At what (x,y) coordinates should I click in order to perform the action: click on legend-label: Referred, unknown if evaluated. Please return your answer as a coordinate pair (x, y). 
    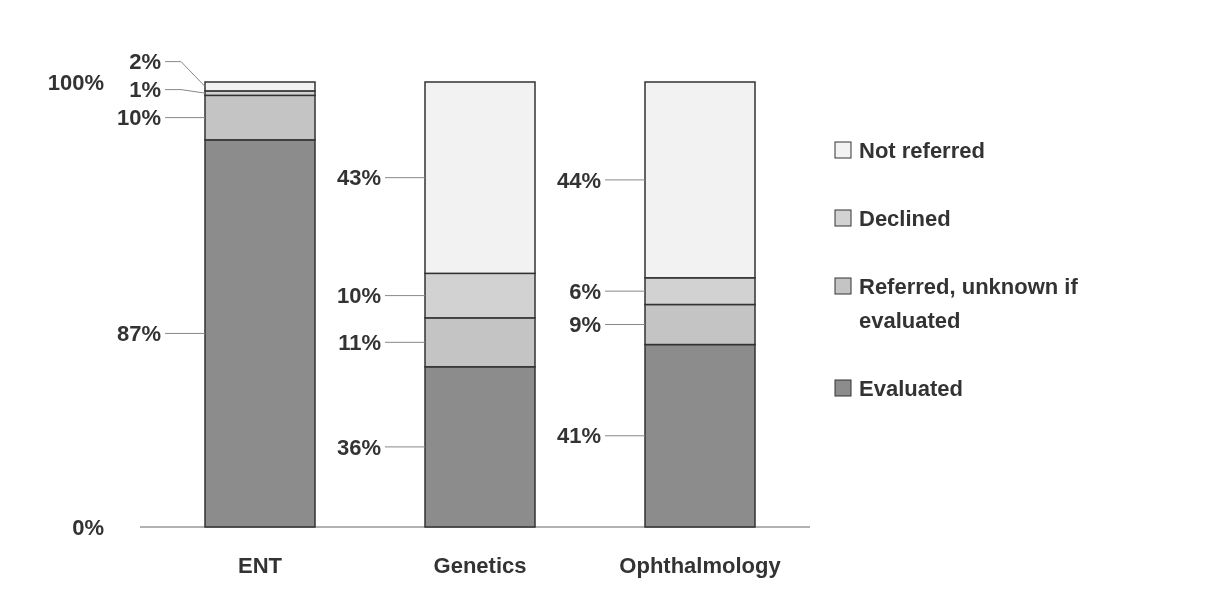
    Looking at the image, I should click on (969, 303).